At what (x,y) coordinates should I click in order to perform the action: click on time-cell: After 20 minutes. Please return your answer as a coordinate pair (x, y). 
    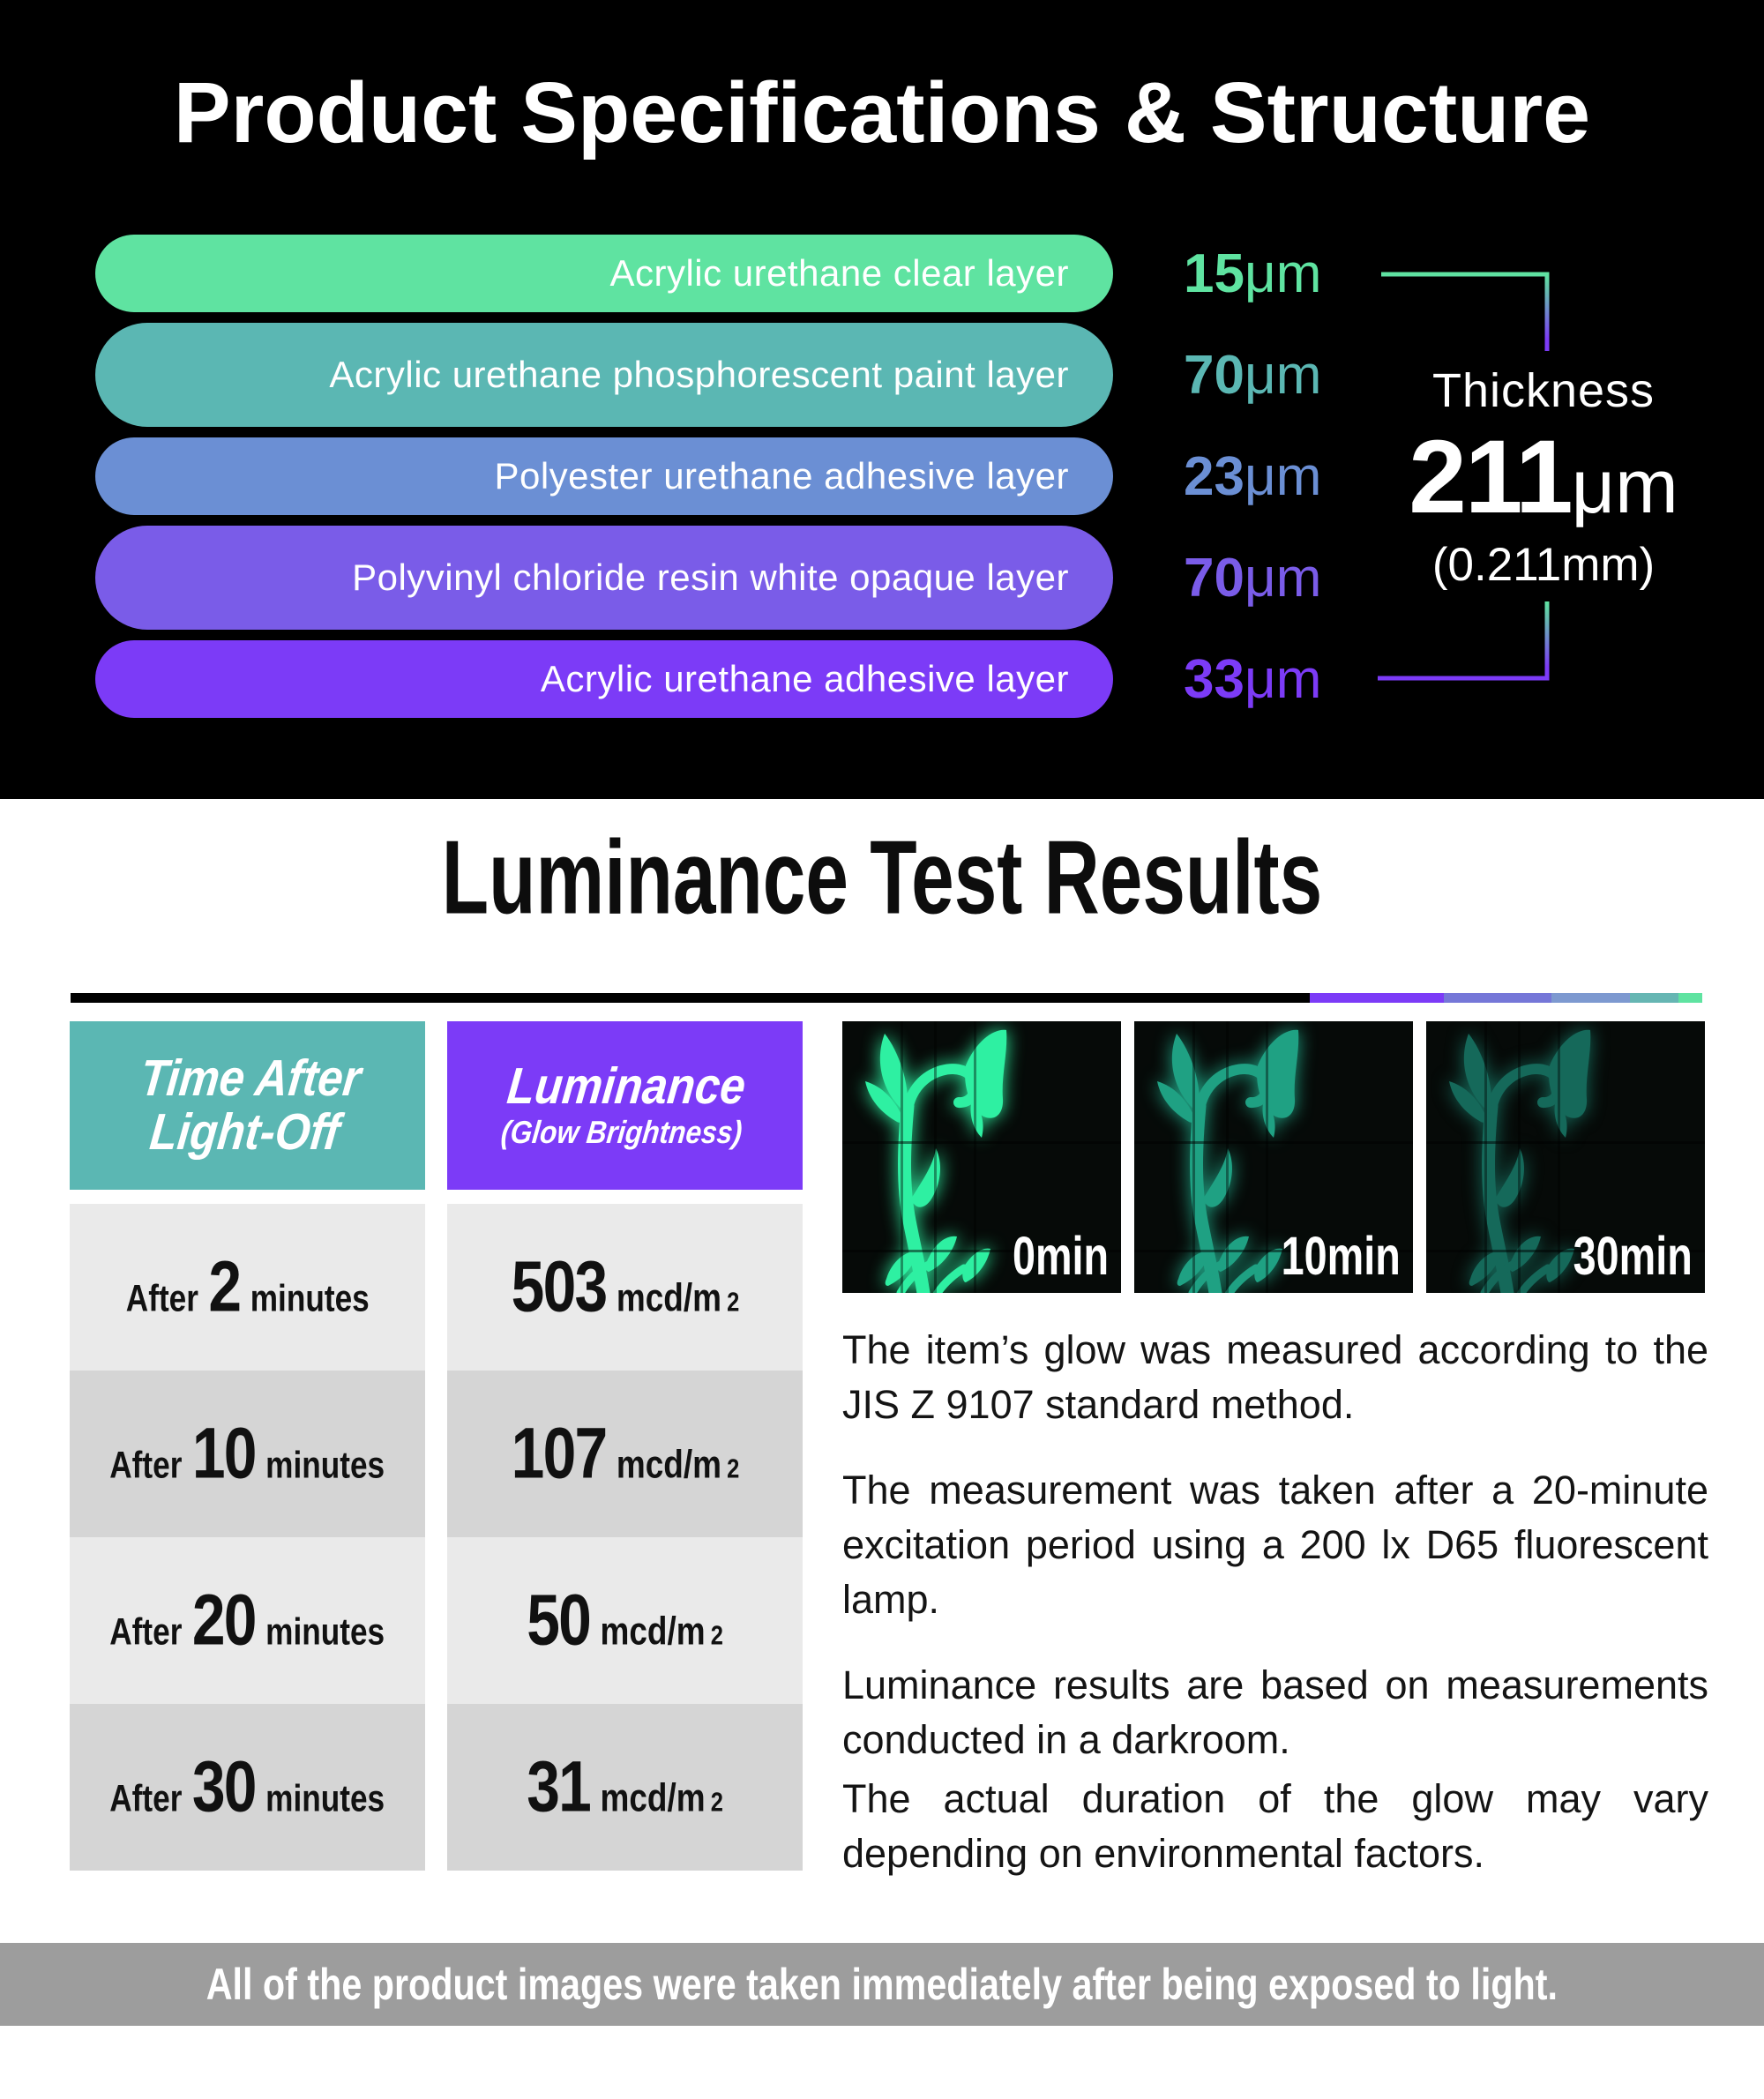
    Looking at the image, I should click on (247, 1620).